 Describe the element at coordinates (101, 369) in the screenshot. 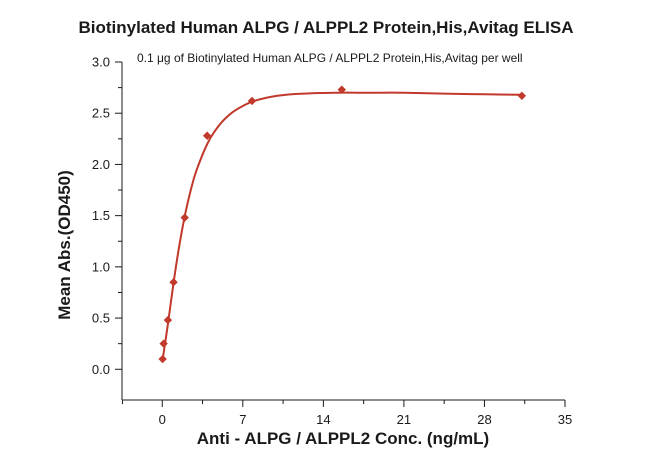

I see `y-tick-label: 0.0` at that location.